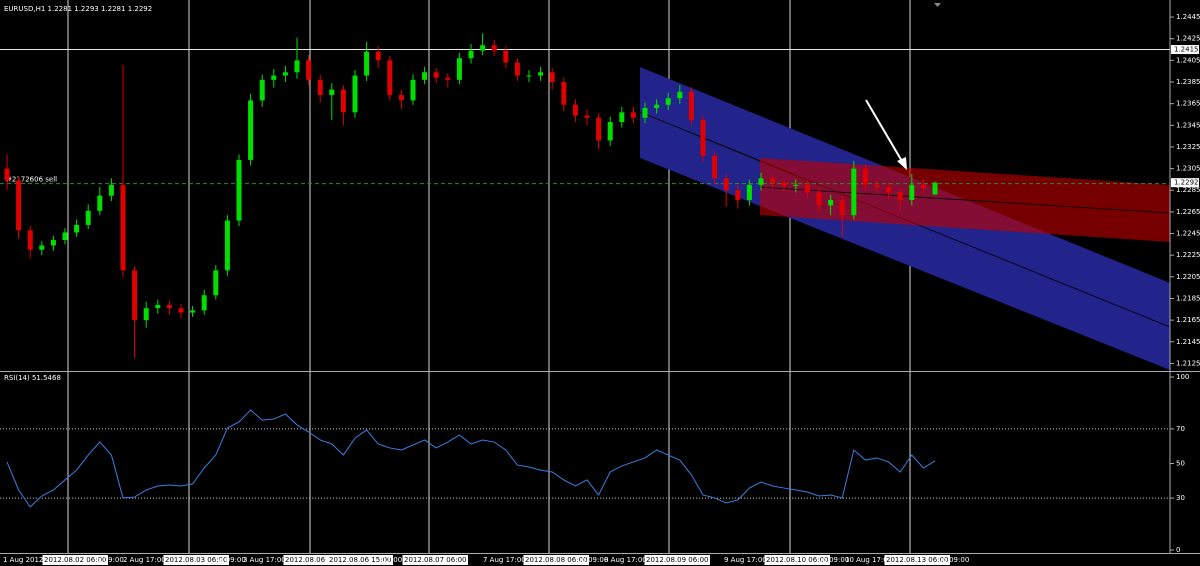  Describe the element at coordinates (1188, 363) in the screenshot. I see `y-tick-label: 1.2125` at that location.